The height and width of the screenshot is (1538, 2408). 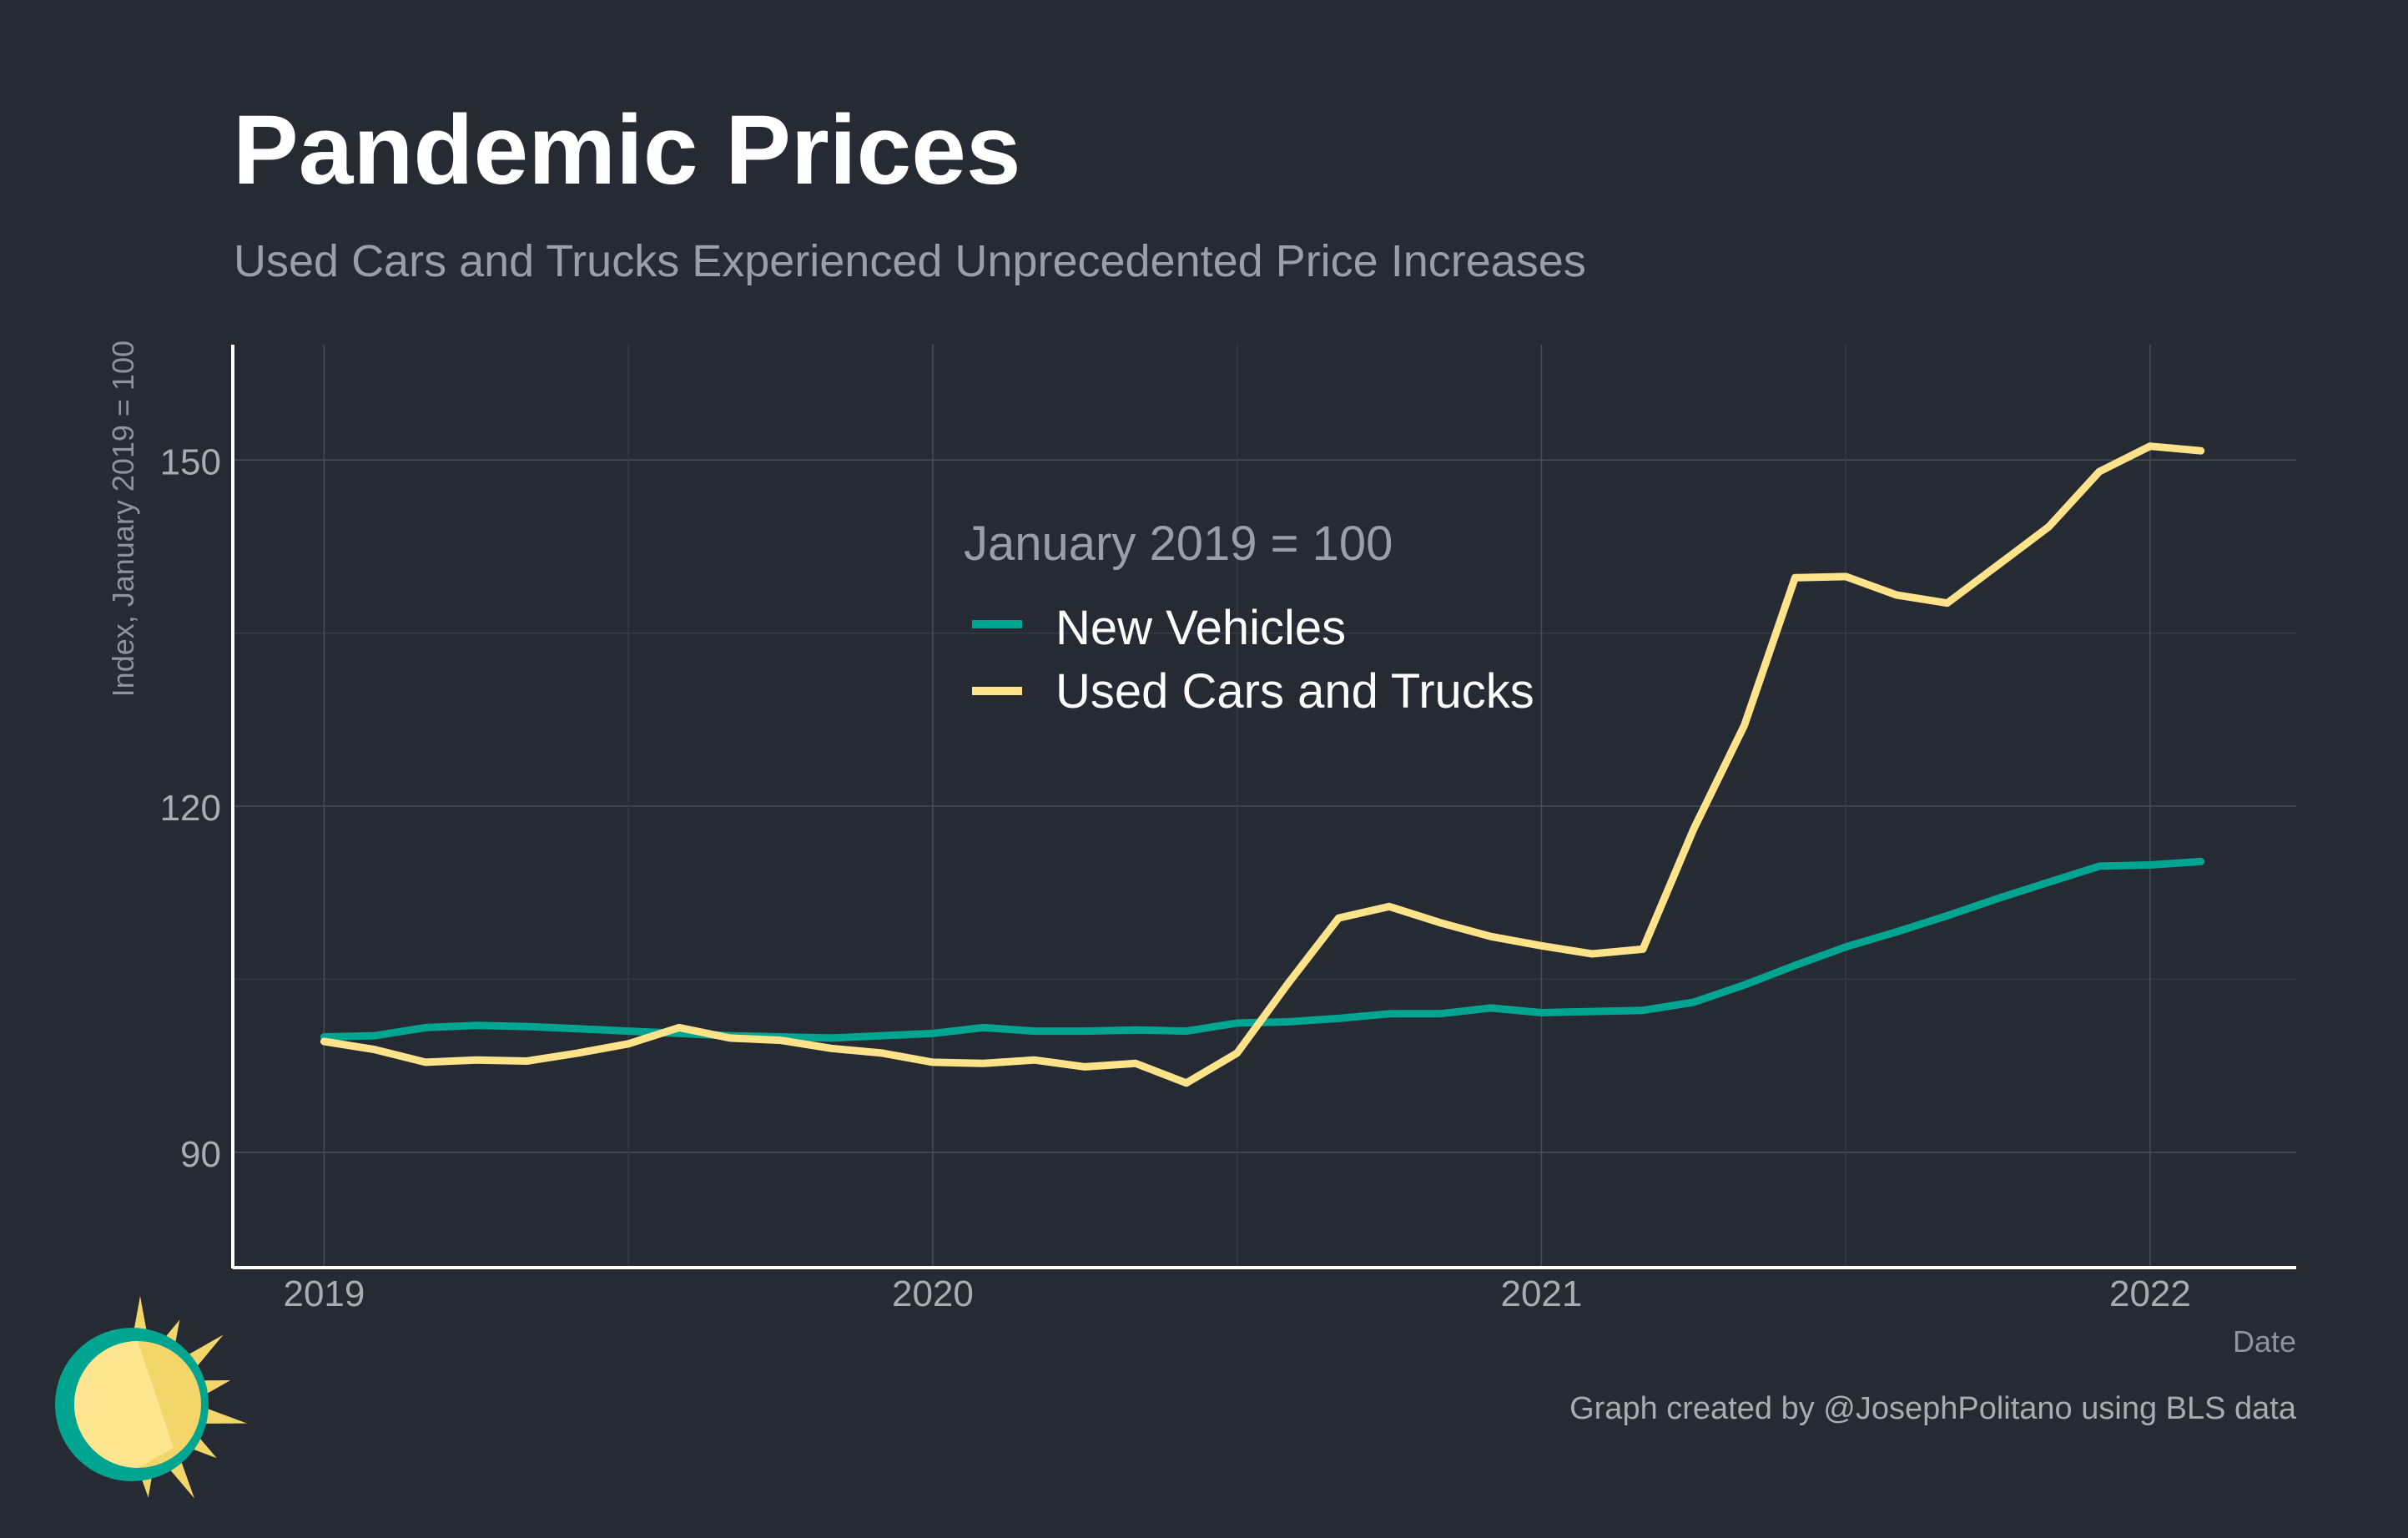 What do you see at coordinates (1541, 1293) in the screenshot?
I see `x-tick-label-2021: 2021` at bounding box center [1541, 1293].